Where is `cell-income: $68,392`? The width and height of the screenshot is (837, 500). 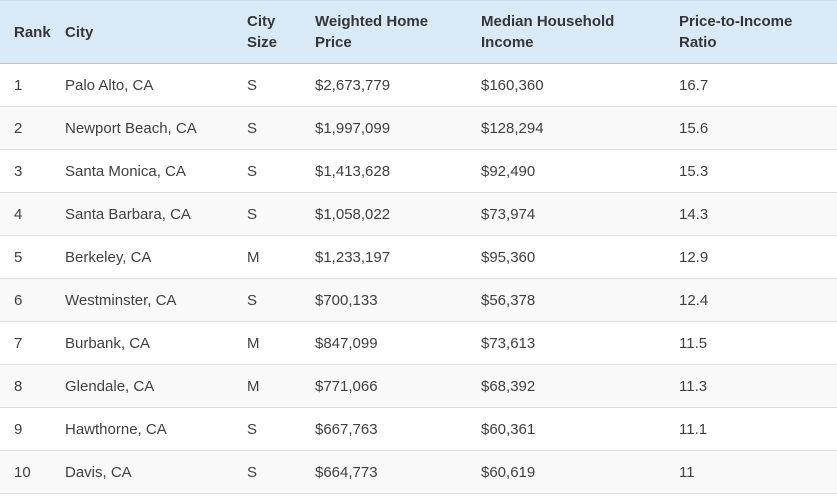
cell-income: $68,392 is located at coordinates (566, 386).